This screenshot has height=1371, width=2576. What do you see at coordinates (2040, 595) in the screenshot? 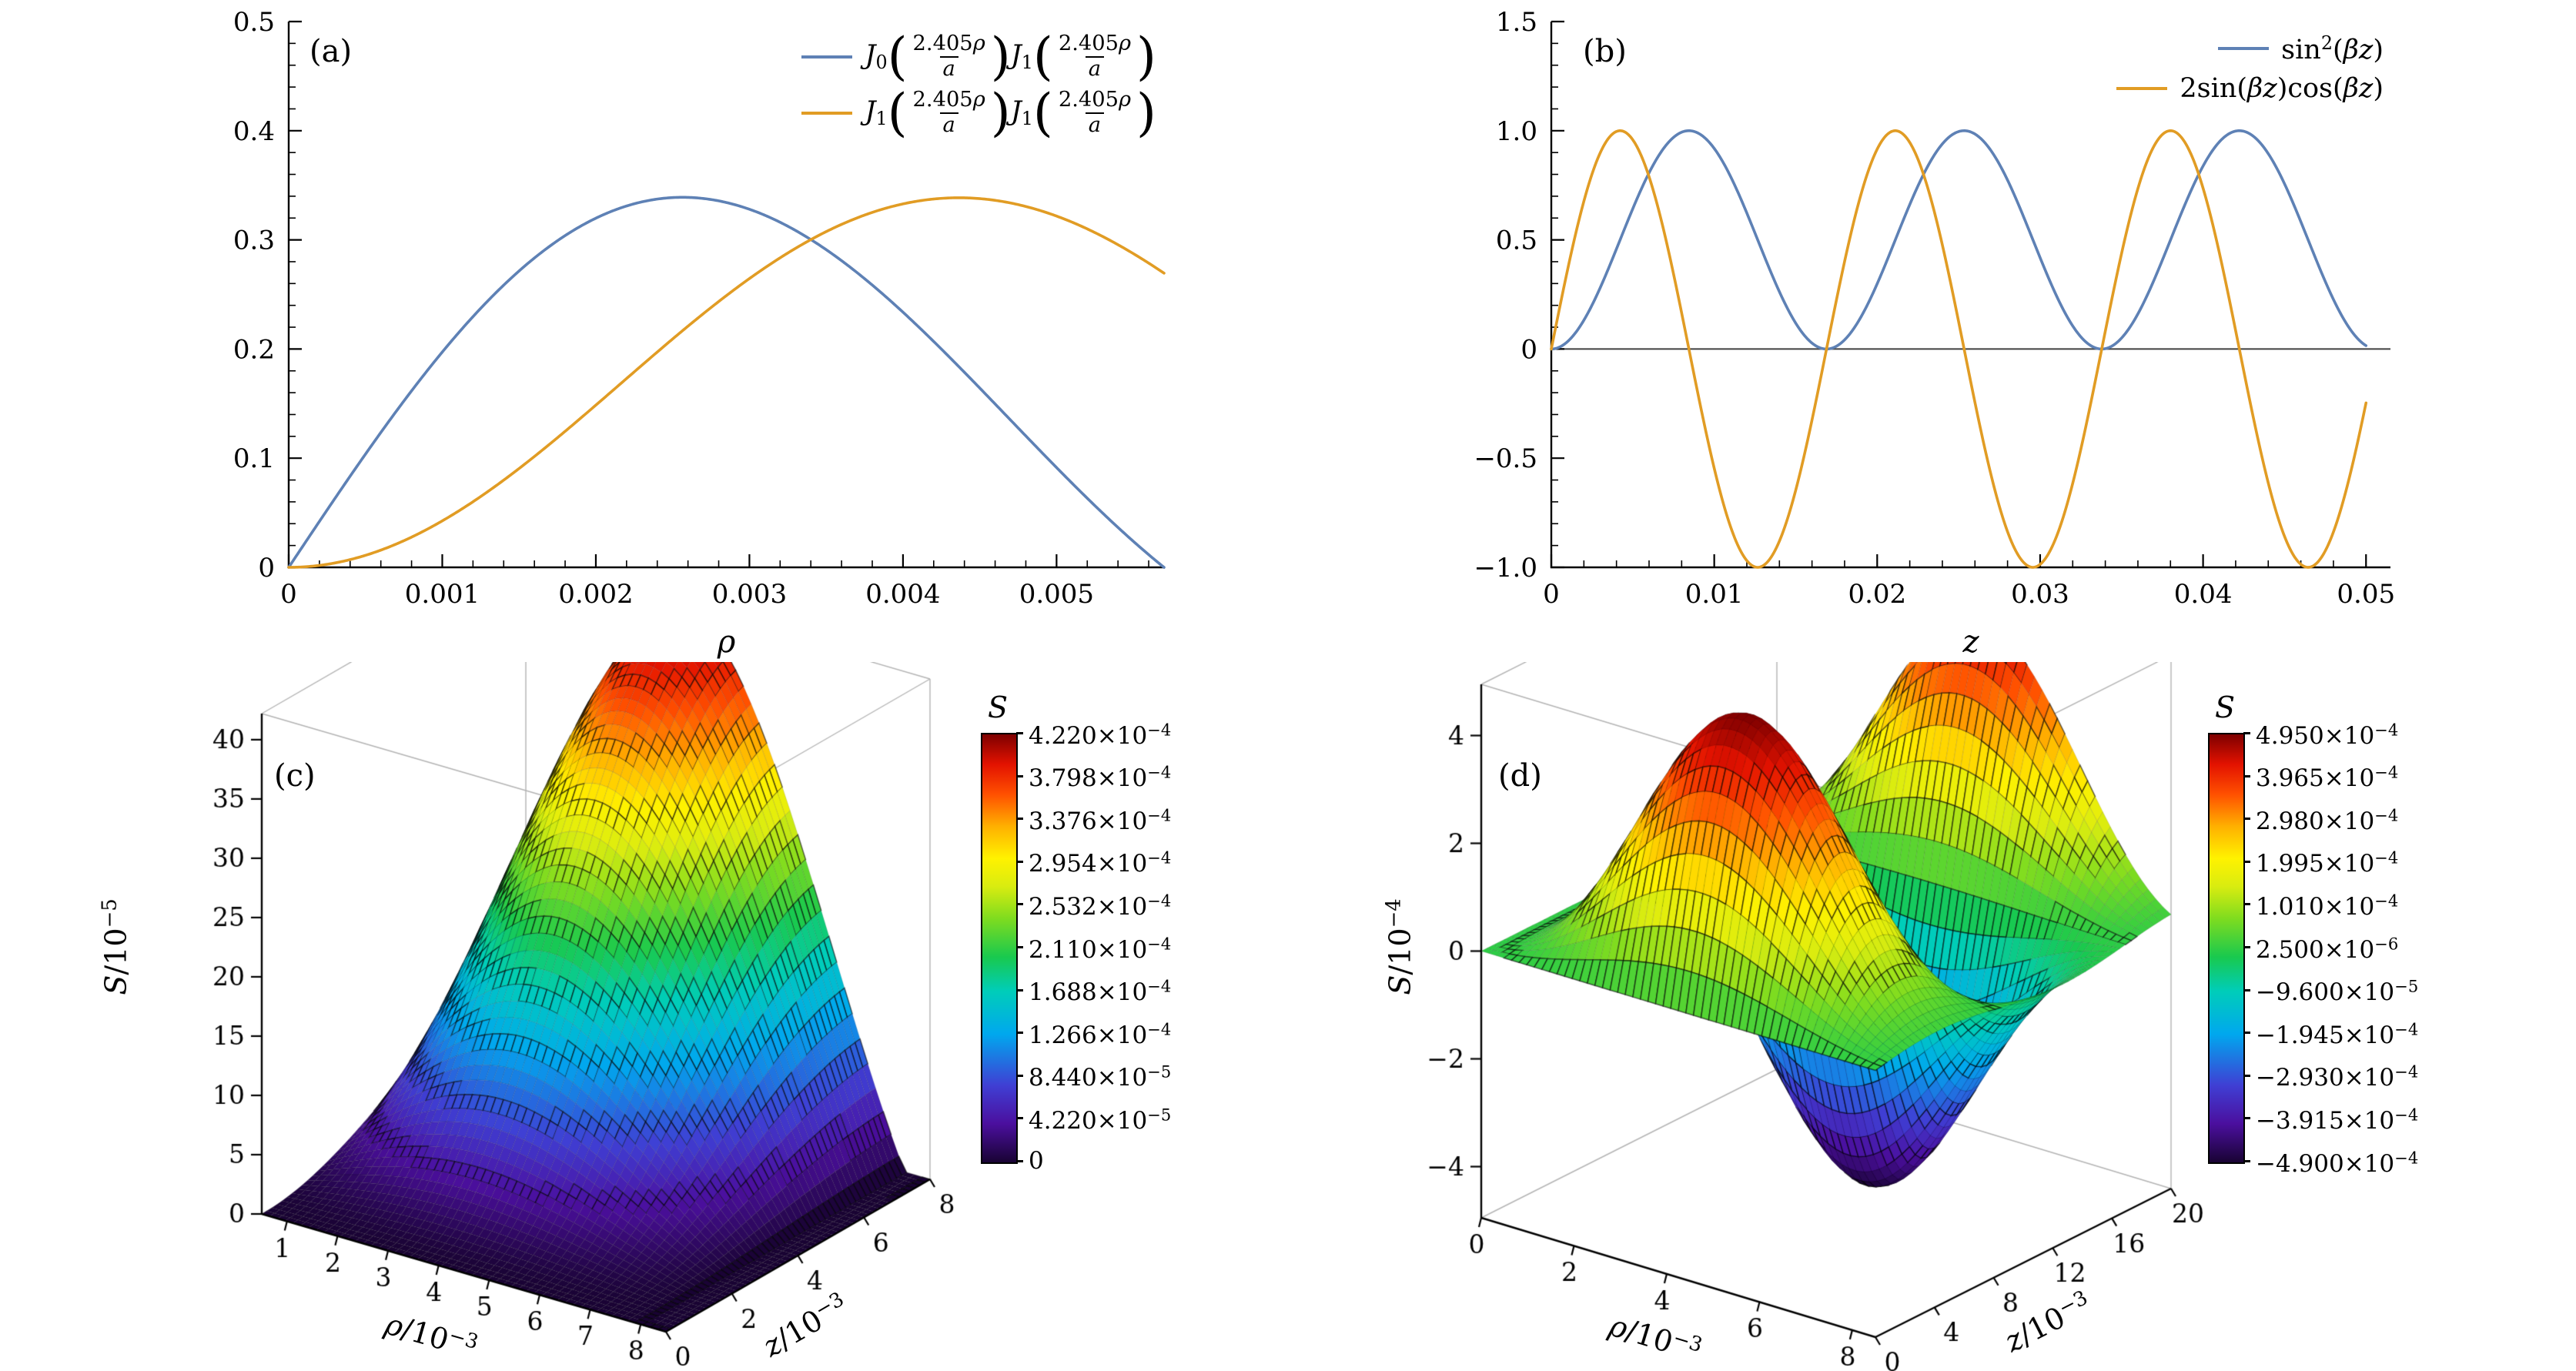
I see `svg-text: 0.03` at bounding box center [2040, 595].